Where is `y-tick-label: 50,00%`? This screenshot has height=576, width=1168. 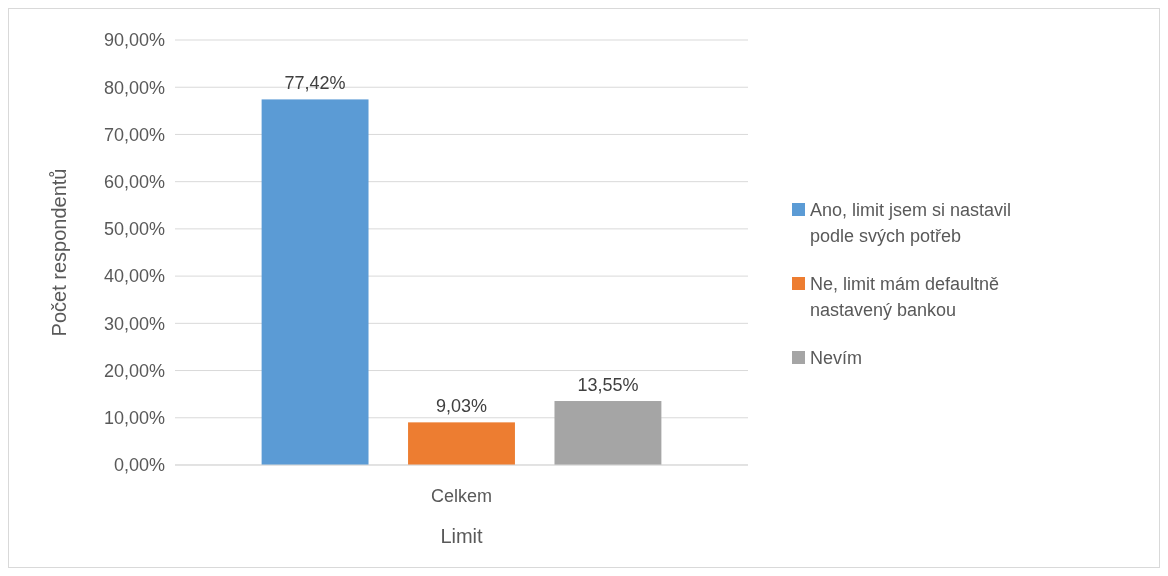 y-tick-label: 50,00% is located at coordinates (134, 229).